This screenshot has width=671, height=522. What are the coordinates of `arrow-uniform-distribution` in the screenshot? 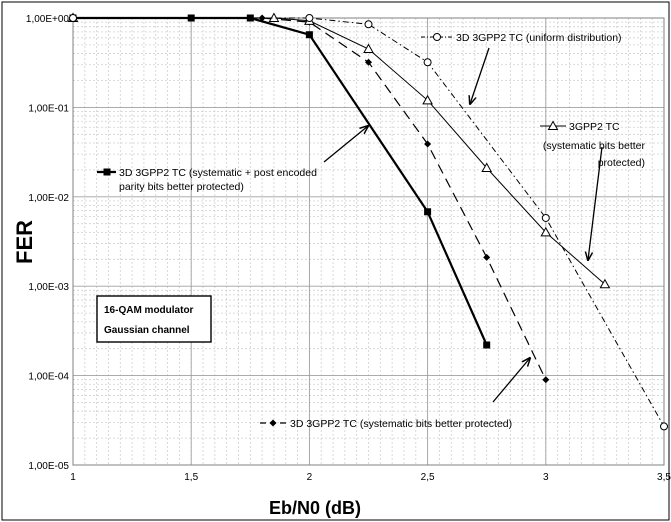 It's located at (480, 75).